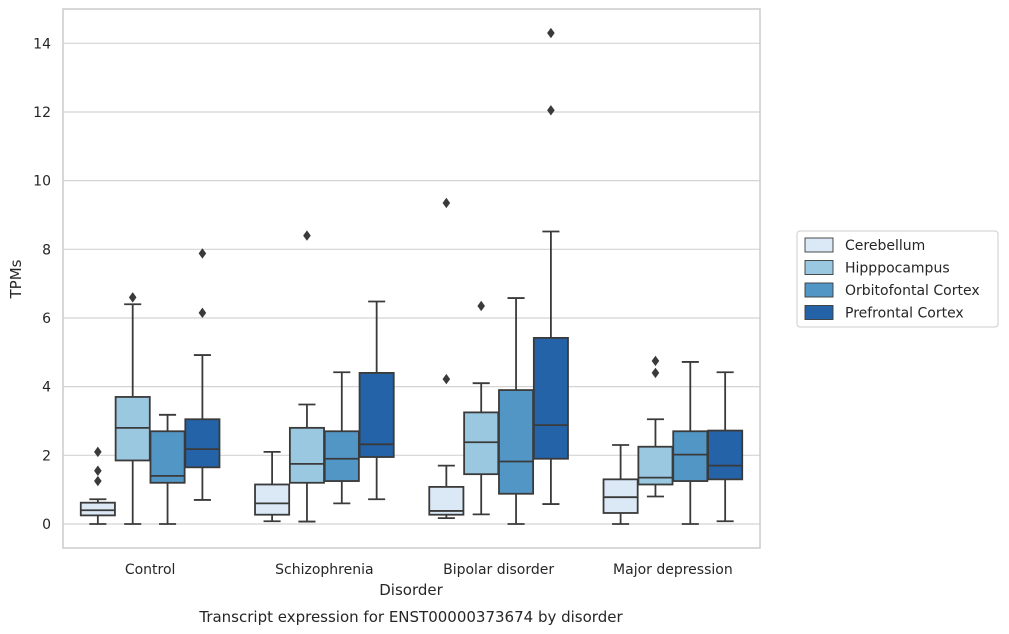 This screenshot has width=1009, height=634. Describe the element at coordinates (897, 269) in the screenshot. I see `legend-label: Hipppocampus` at that location.